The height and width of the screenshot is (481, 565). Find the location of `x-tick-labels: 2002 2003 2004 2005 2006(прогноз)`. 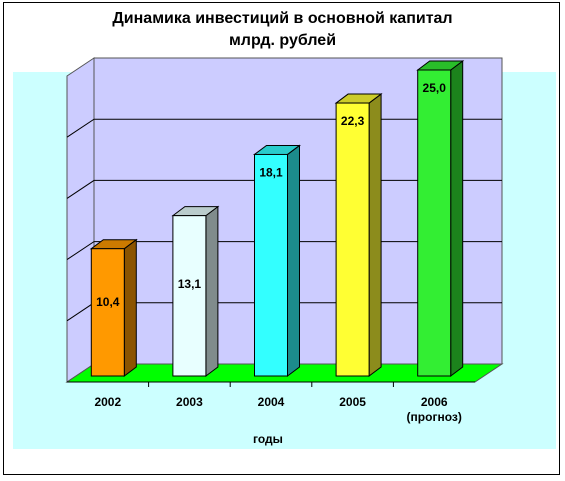

x-tick-labels: 2002 2003 2004 2005 2006(прогноз) is located at coordinates (278, 403).